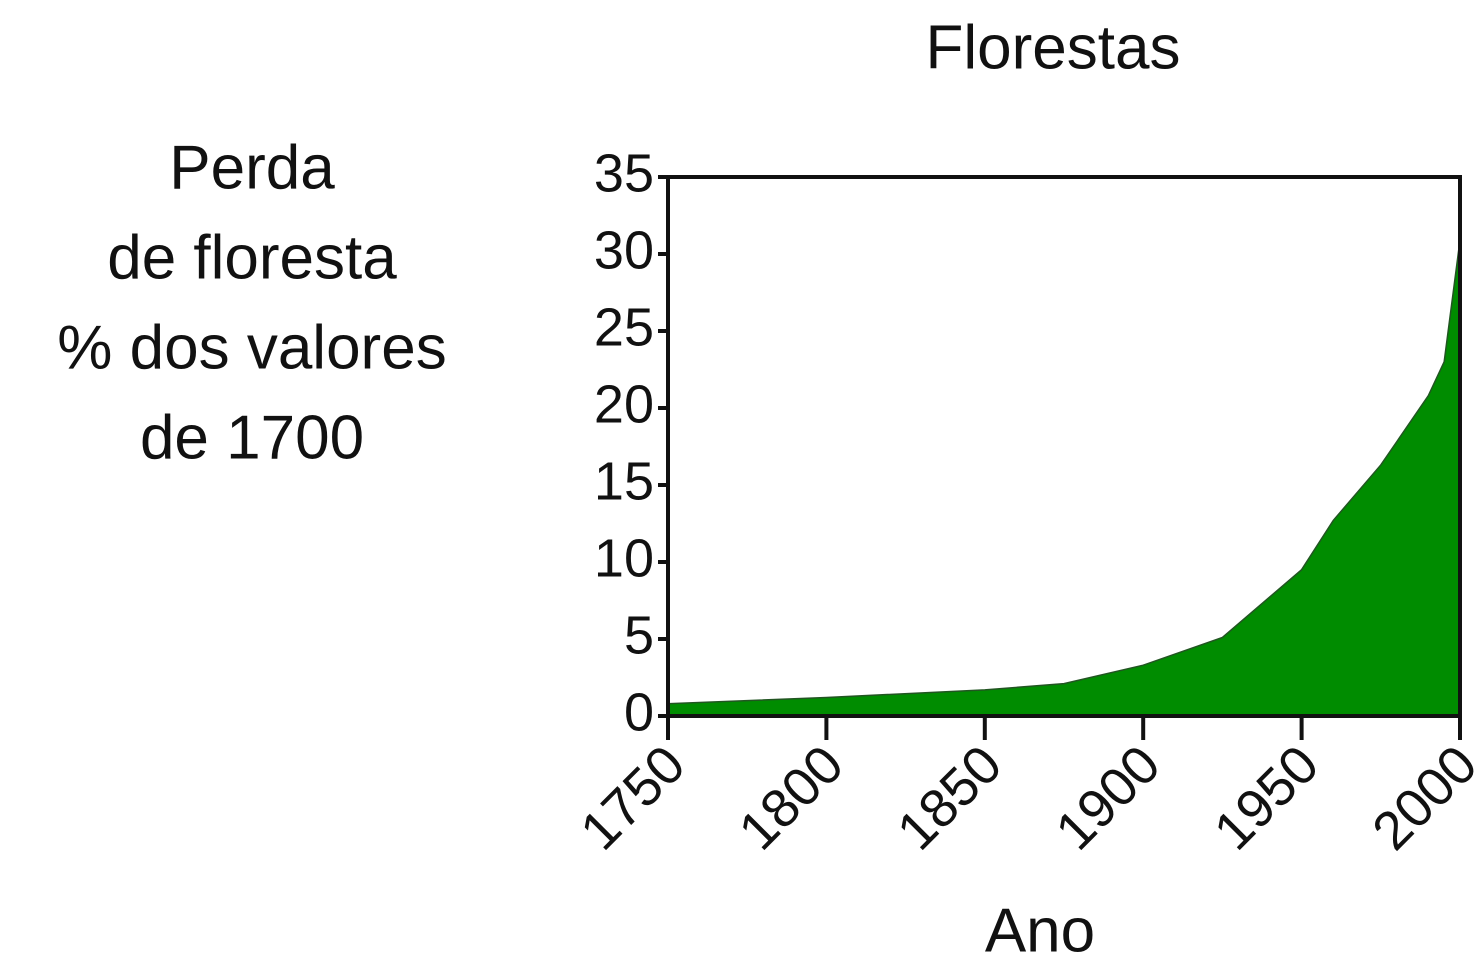 Image resolution: width=1477 pixels, height=963 pixels. I want to click on y-tick-label: 5, so click(639, 635).